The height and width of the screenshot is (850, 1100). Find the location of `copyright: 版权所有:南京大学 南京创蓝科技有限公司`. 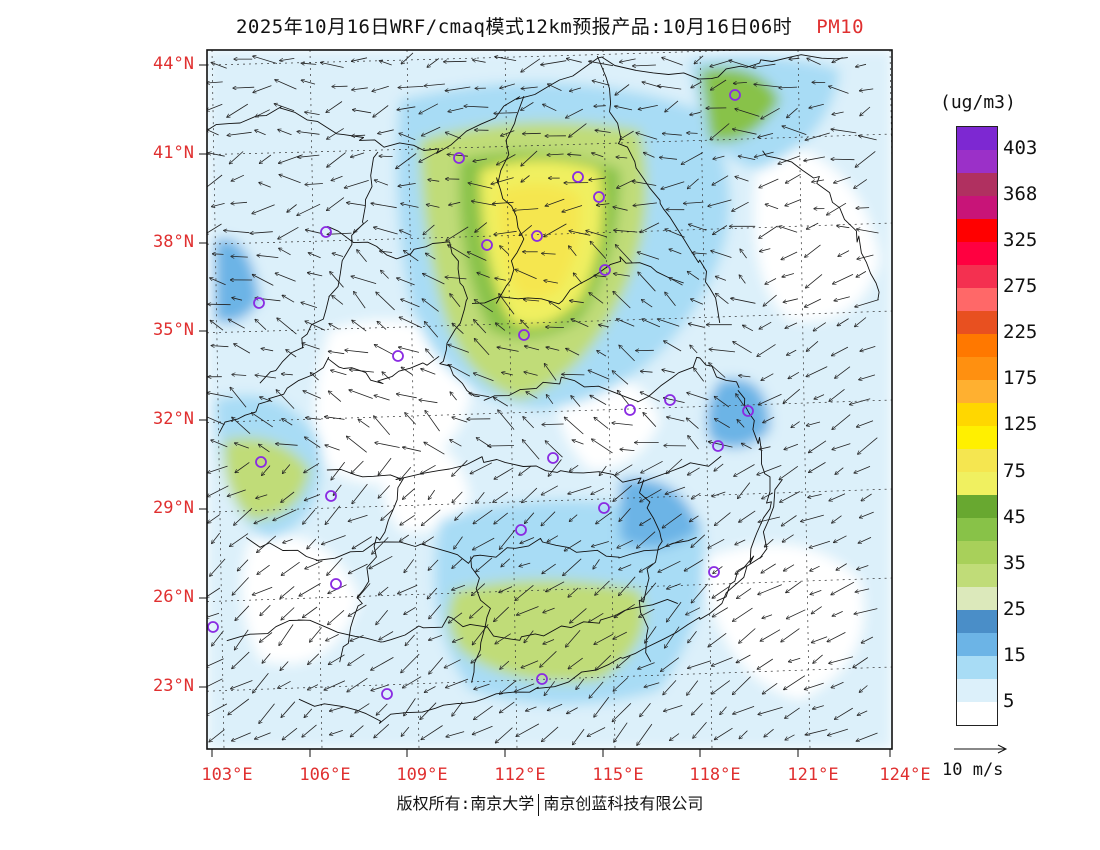

copyright: 版权所有:南京大学 南京创蓝科技有限公司 is located at coordinates (550, 803).